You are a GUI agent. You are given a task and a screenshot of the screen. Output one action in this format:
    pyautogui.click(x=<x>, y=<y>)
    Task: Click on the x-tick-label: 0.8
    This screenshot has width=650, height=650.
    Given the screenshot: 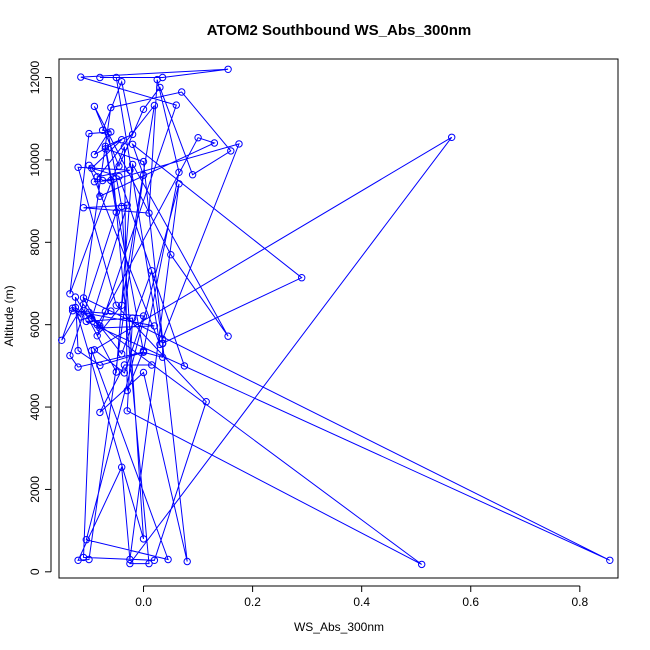 What is the action you would take?
    pyautogui.click(x=579, y=602)
    